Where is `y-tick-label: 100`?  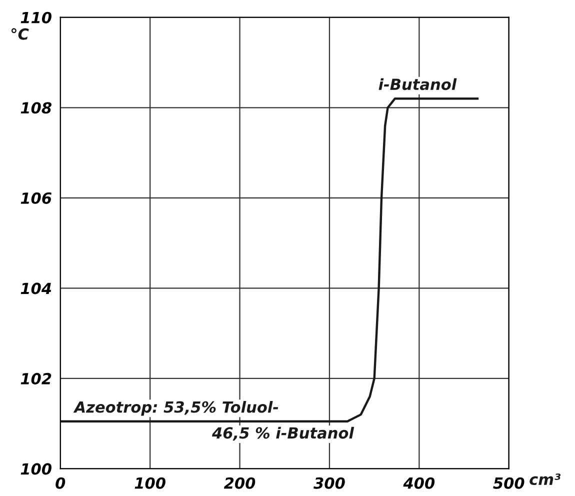 y-tick-label: 100 is located at coordinates (36, 469).